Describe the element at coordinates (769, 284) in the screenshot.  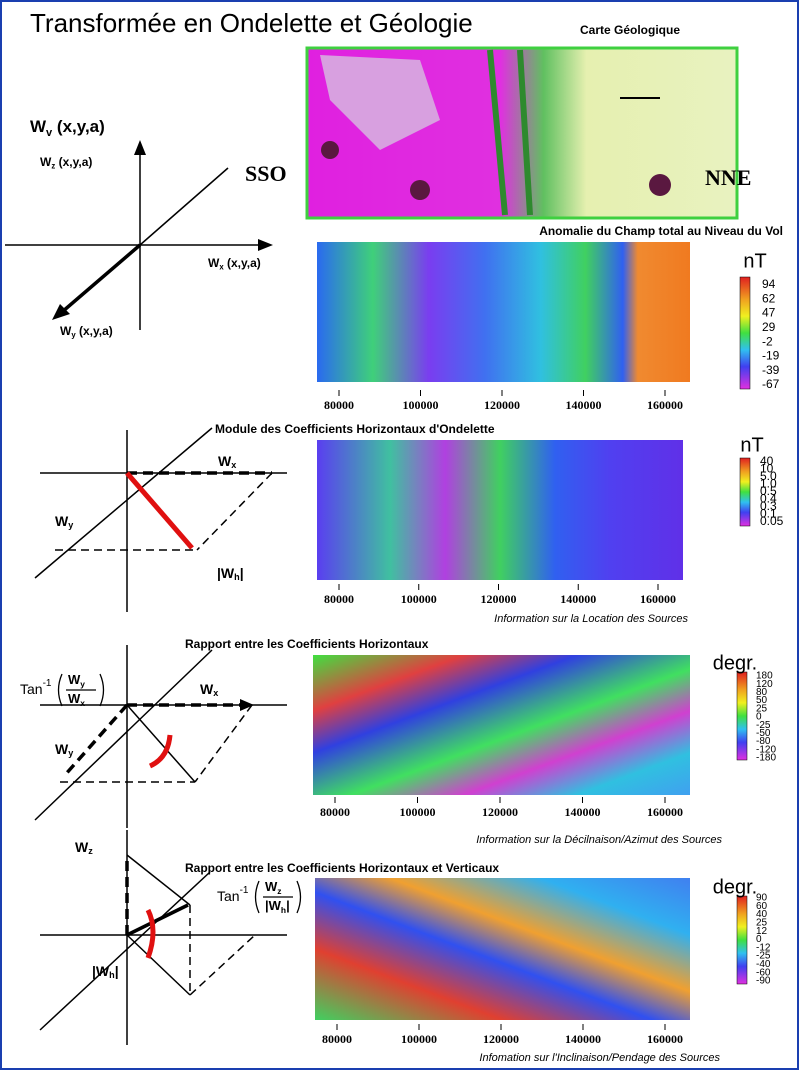
I see `colorbar-label: 94` at that location.